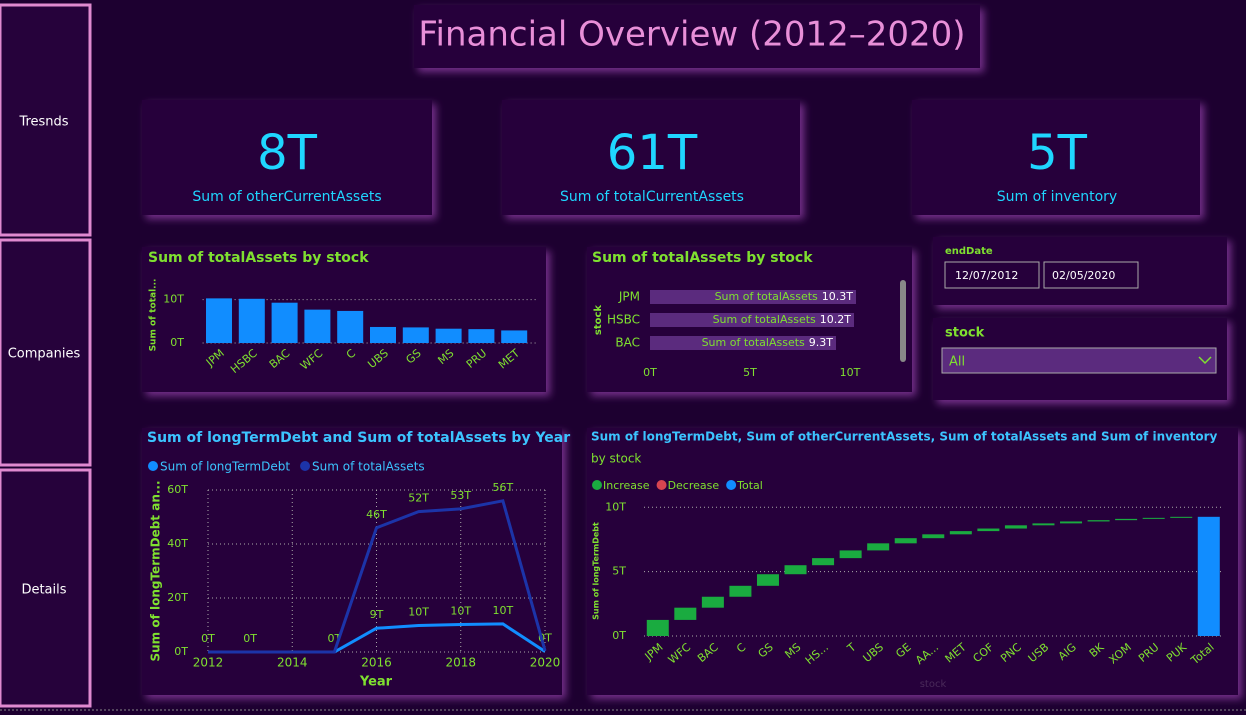 The image size is (1246, 715). I want to click on nav-label: Companies, so click(44, 354).